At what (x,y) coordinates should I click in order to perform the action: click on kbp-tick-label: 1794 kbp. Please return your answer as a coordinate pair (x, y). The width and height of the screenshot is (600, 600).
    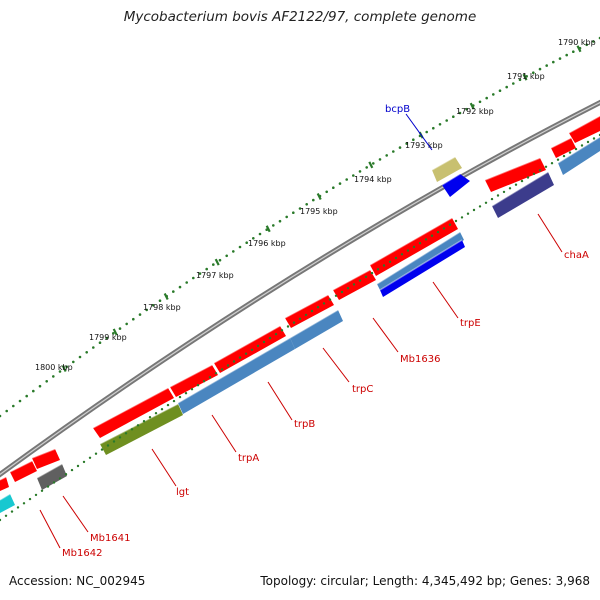
    Looking at the image, I should click on (373, 179).